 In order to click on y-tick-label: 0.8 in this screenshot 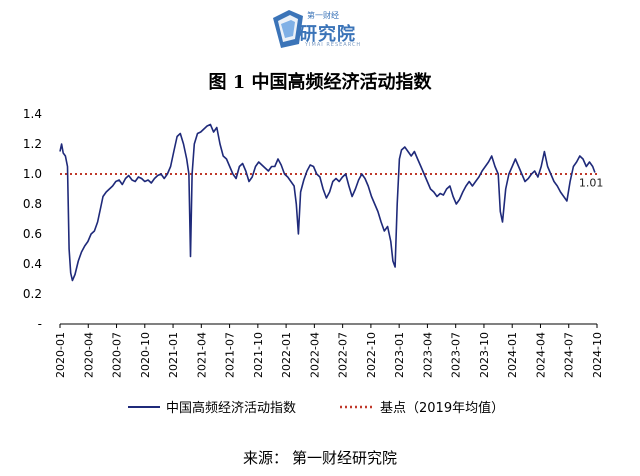, I will do `click(32, 204)`.